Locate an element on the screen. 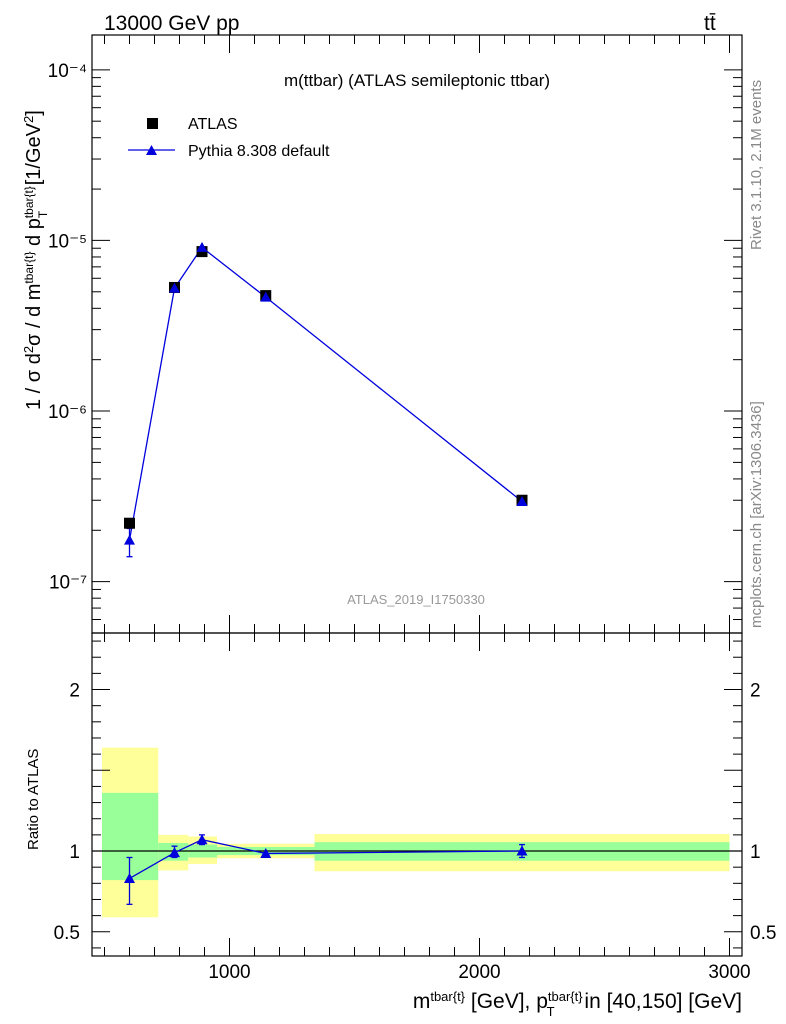 The width and height of the screenshot is (786, 1024). ratio-y-tick-label-left: 1 is located at coordinates (74, 852).